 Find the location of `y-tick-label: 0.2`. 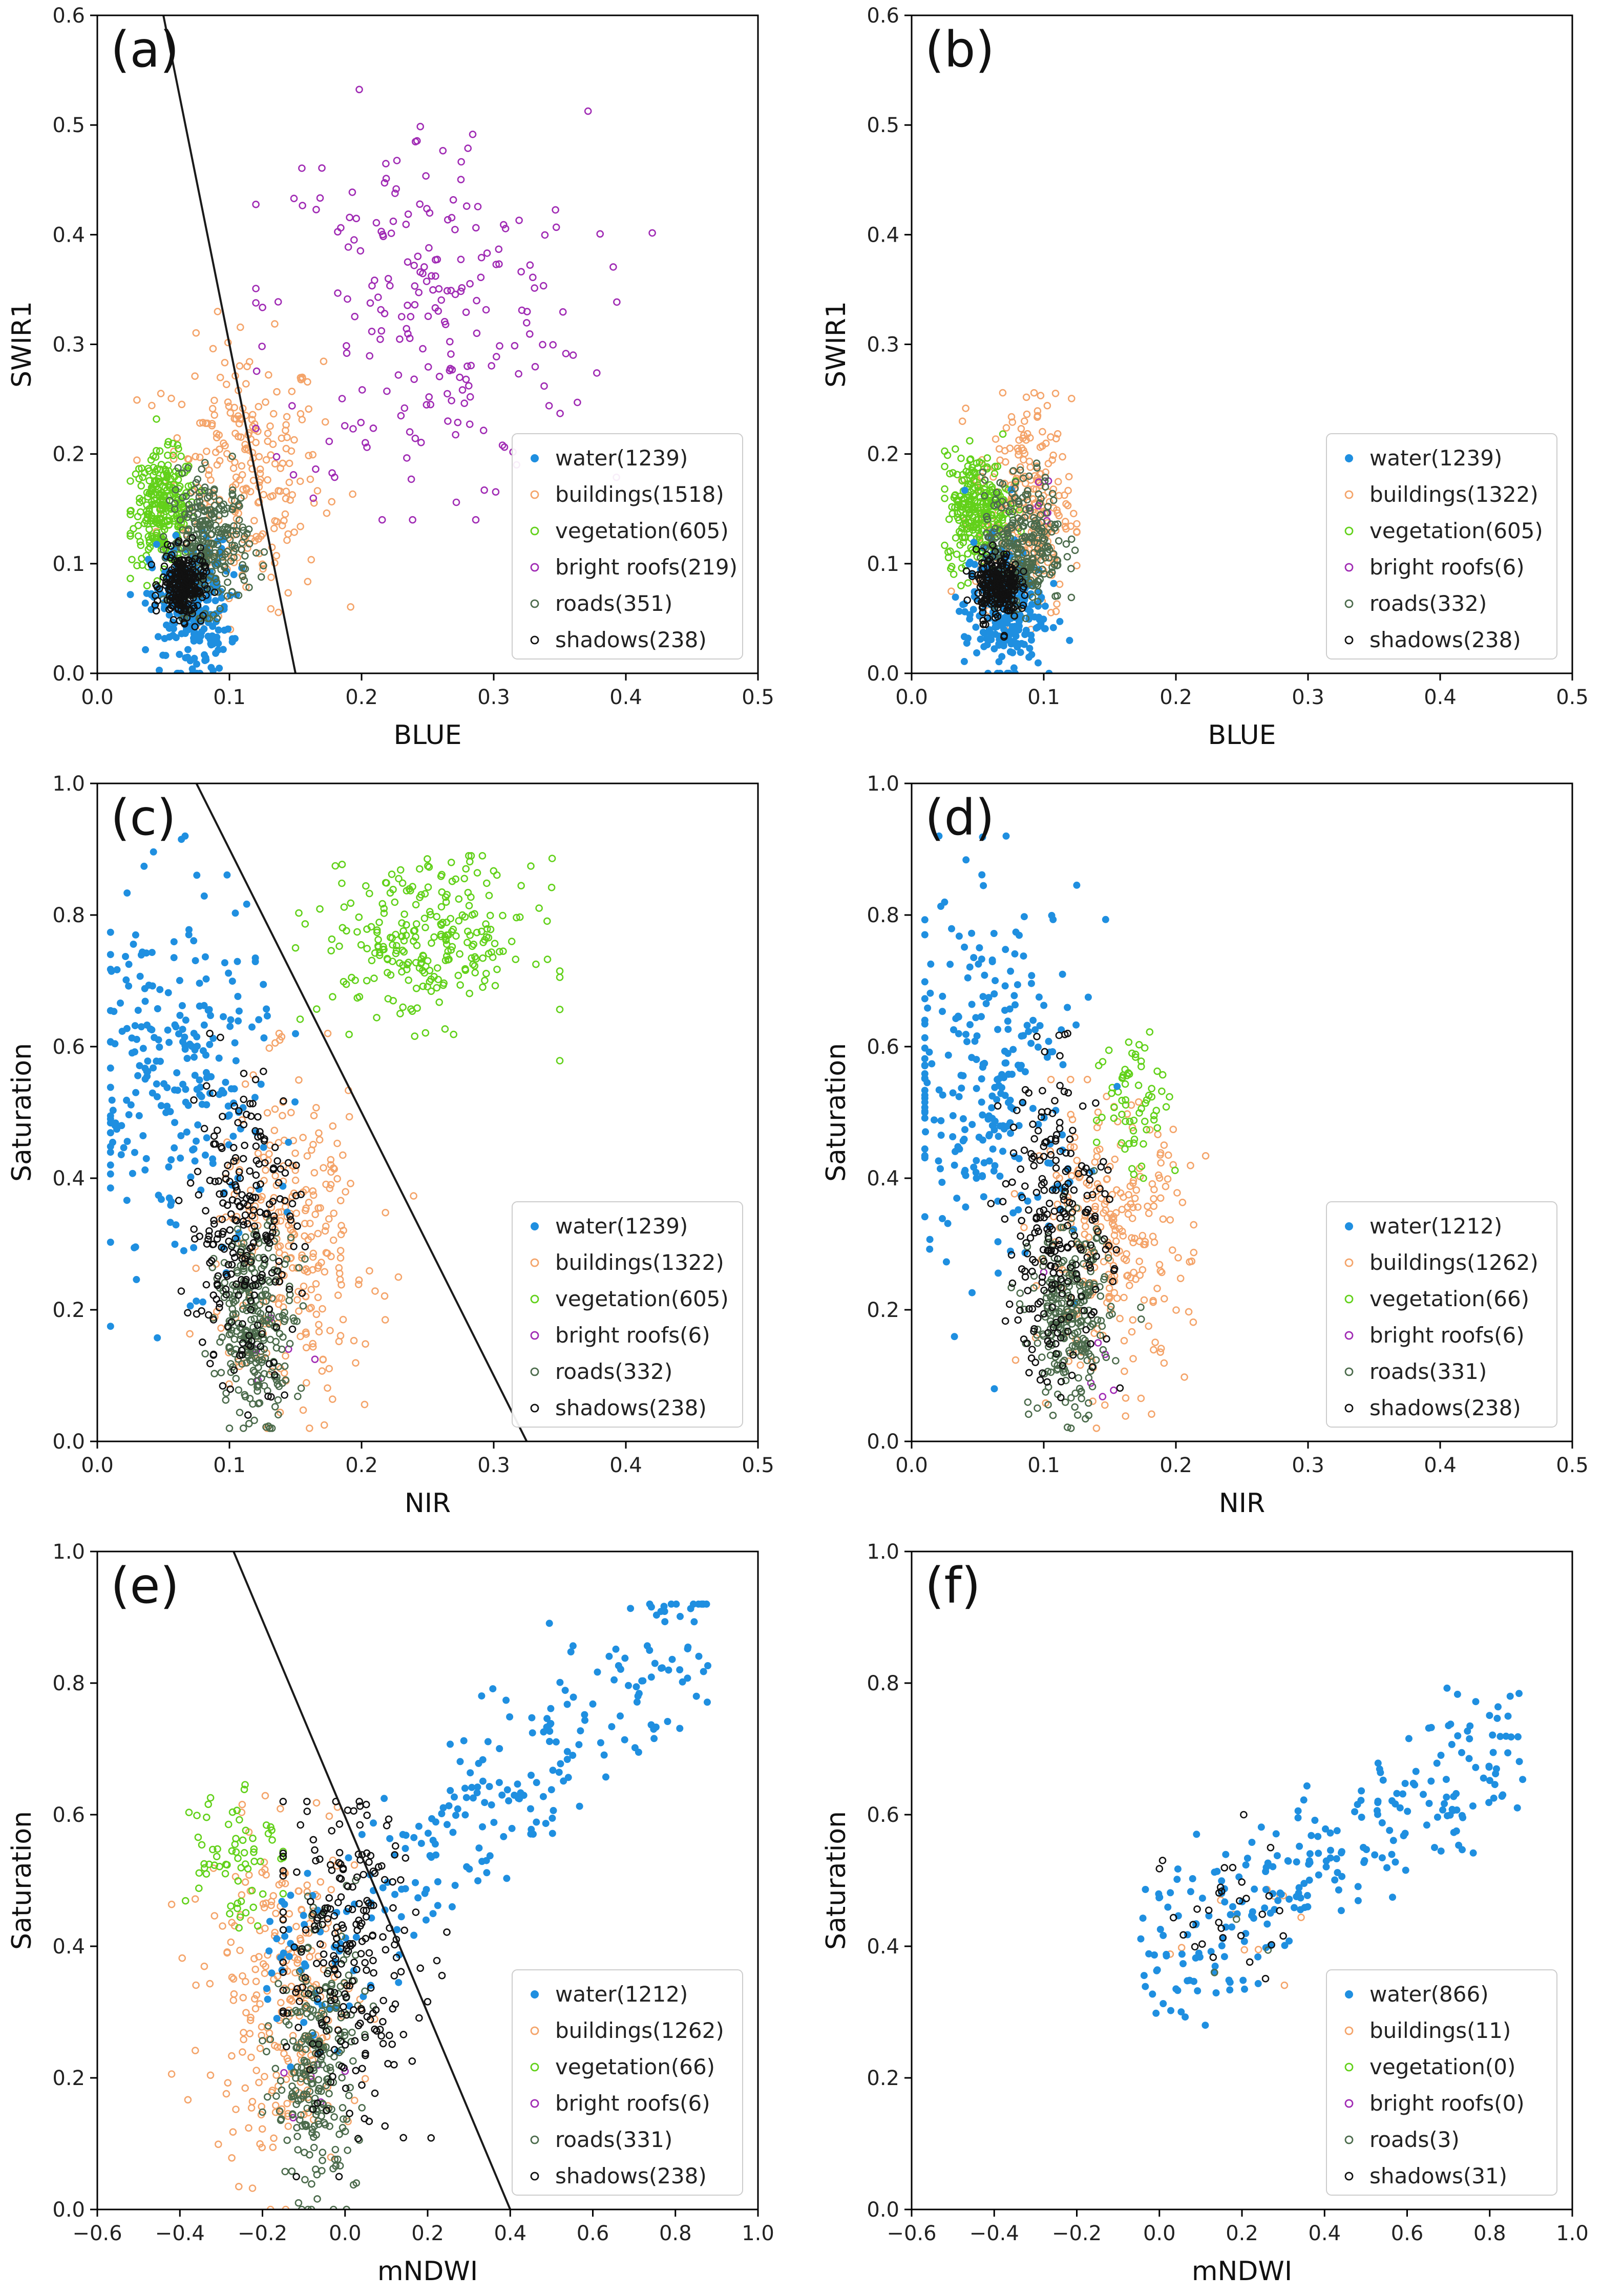

y-tick-label: 0.2 is located at coordinates (68, 1311).